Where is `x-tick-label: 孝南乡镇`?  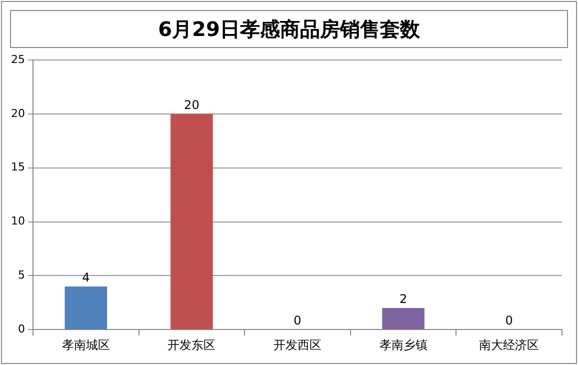 x-tick-label: 孝南乡镇 is located at coordinates (403, 345).